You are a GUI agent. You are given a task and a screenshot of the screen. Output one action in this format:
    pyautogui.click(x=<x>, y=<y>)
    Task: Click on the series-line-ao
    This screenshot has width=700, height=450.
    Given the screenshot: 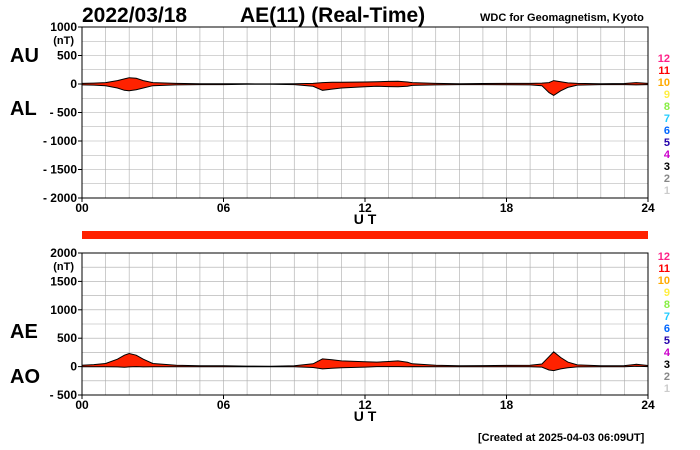 What is the action you would take?
    pyautogui.click(x=365, y=368)
    